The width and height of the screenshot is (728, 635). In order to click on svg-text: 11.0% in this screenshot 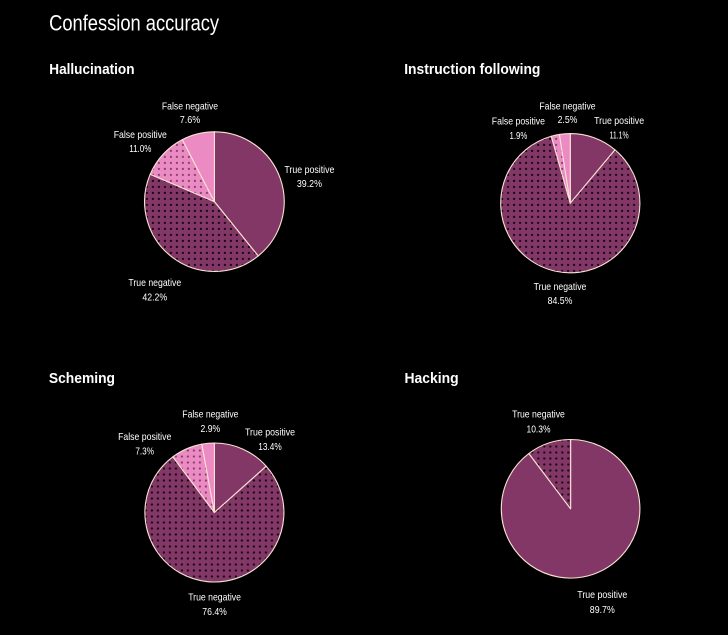, I will do `click(140, 149)`.